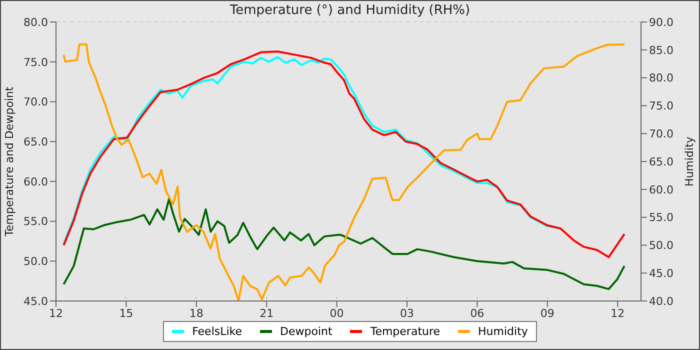  What do you see at coordinates (689, 161) in the screenshot?
I see `y2-axis-title: Humidity` at bounding box center [689, 161].